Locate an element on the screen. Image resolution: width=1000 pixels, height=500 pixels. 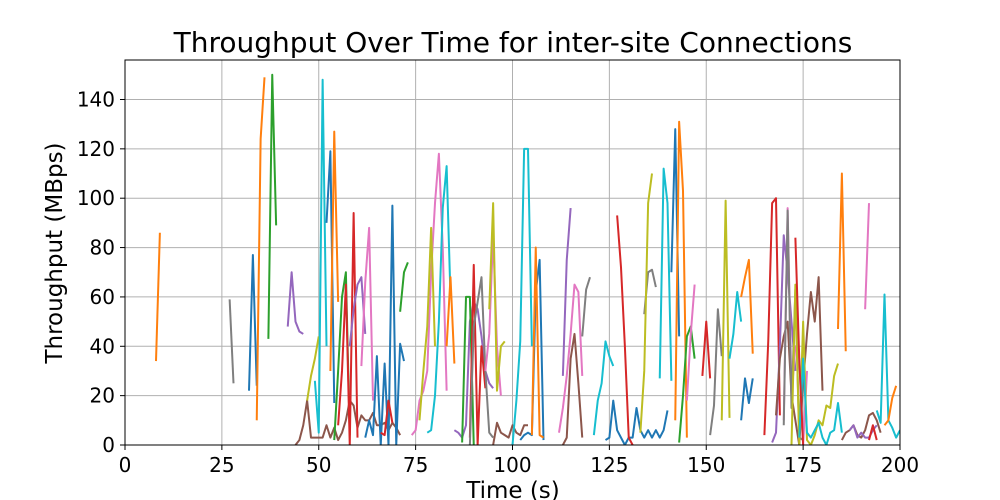
x-tick-label: 150 is located at coordinates (706, 465).